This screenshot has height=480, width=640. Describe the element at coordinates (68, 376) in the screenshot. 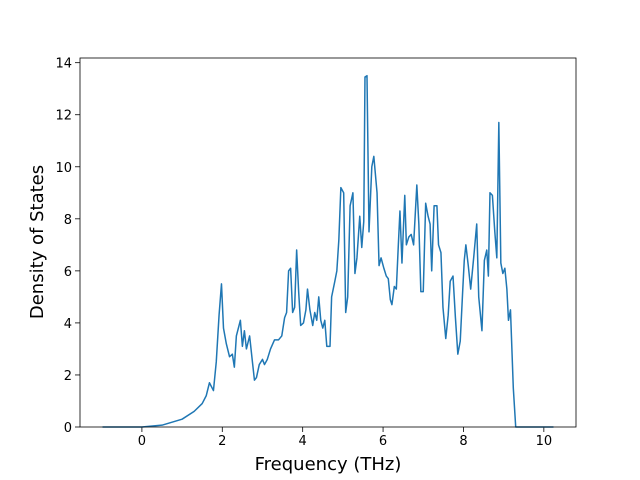

I see `y-tick-label: 2` at that location.